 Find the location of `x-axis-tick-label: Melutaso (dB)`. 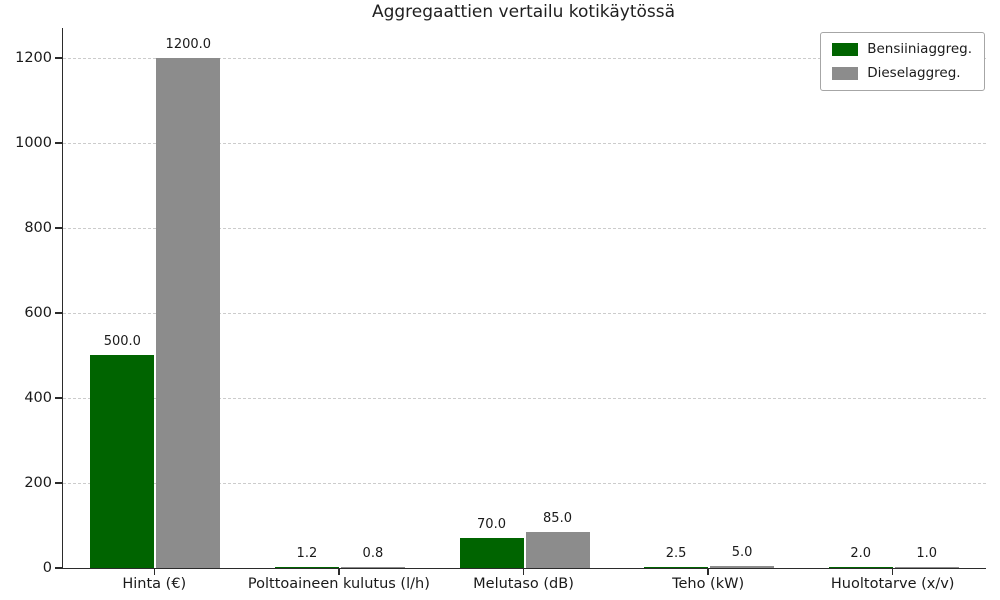

x-axis-tick-label: Melutaso (dB) is located at coordinates (523, 584).